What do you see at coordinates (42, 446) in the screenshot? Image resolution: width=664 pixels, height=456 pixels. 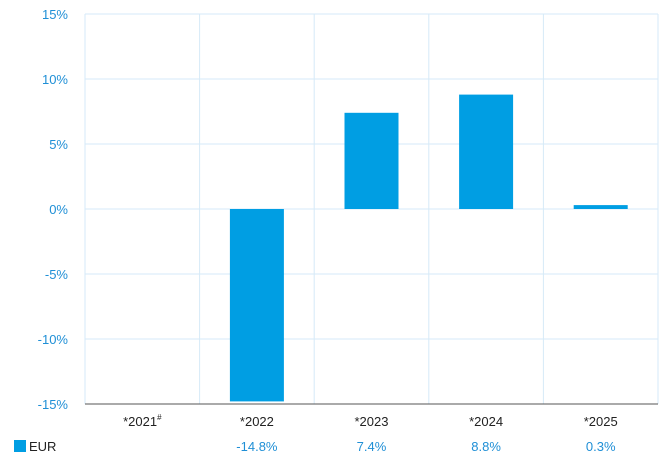 I see `legend-label-eur: EUR` at bounding box center [42, 446].